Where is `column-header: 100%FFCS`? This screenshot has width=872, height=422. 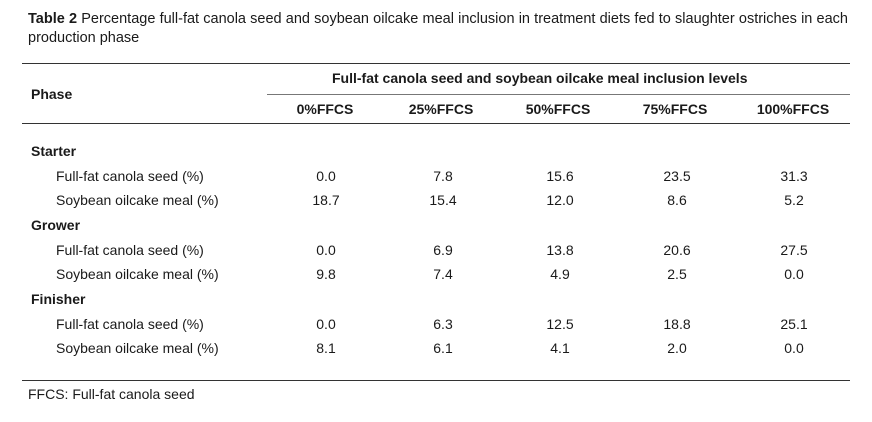
column-header: 100%FFCS is located at coordinates (793, 109).